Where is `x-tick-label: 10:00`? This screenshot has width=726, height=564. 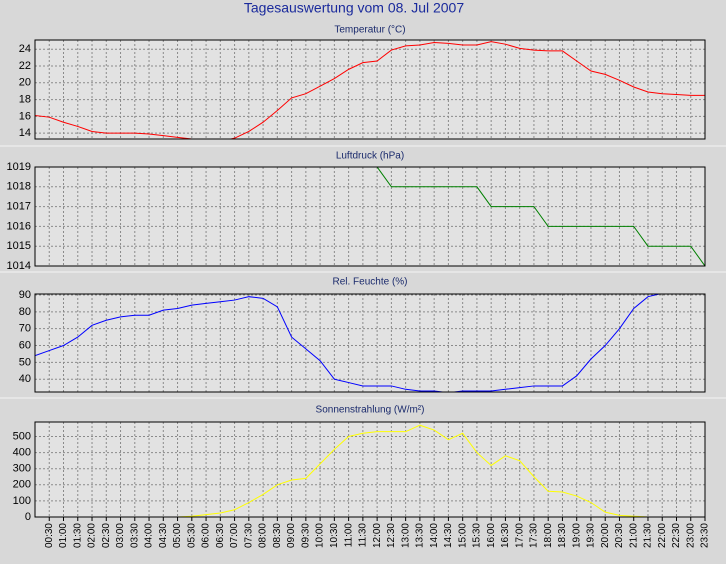
x-tick-label: 10:00 is located at coordinates (320, 535).